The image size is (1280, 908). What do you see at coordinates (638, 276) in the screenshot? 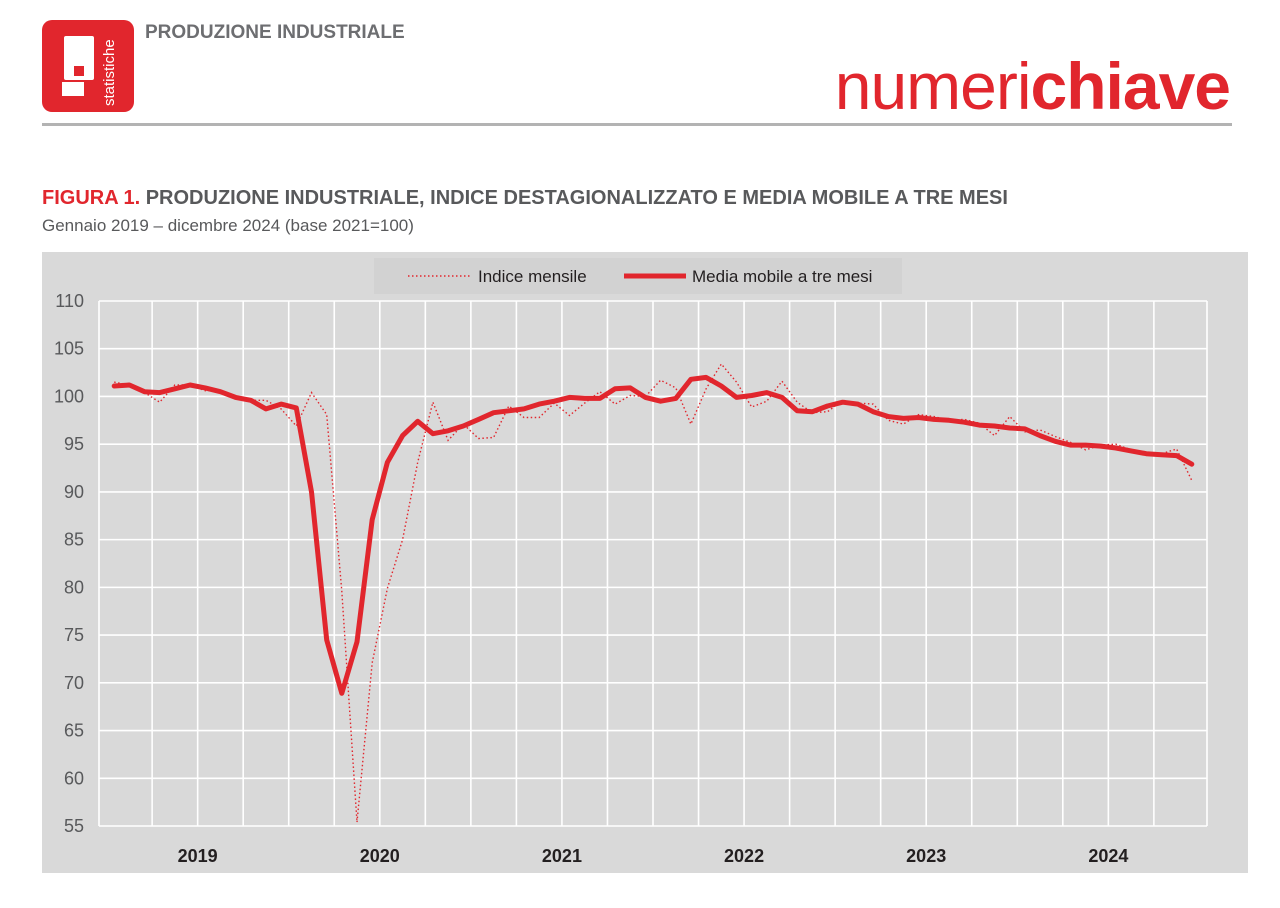
I see `chart-legend: Indice mensile Media mobile a tre mesi` at bounding box center [638, 276].